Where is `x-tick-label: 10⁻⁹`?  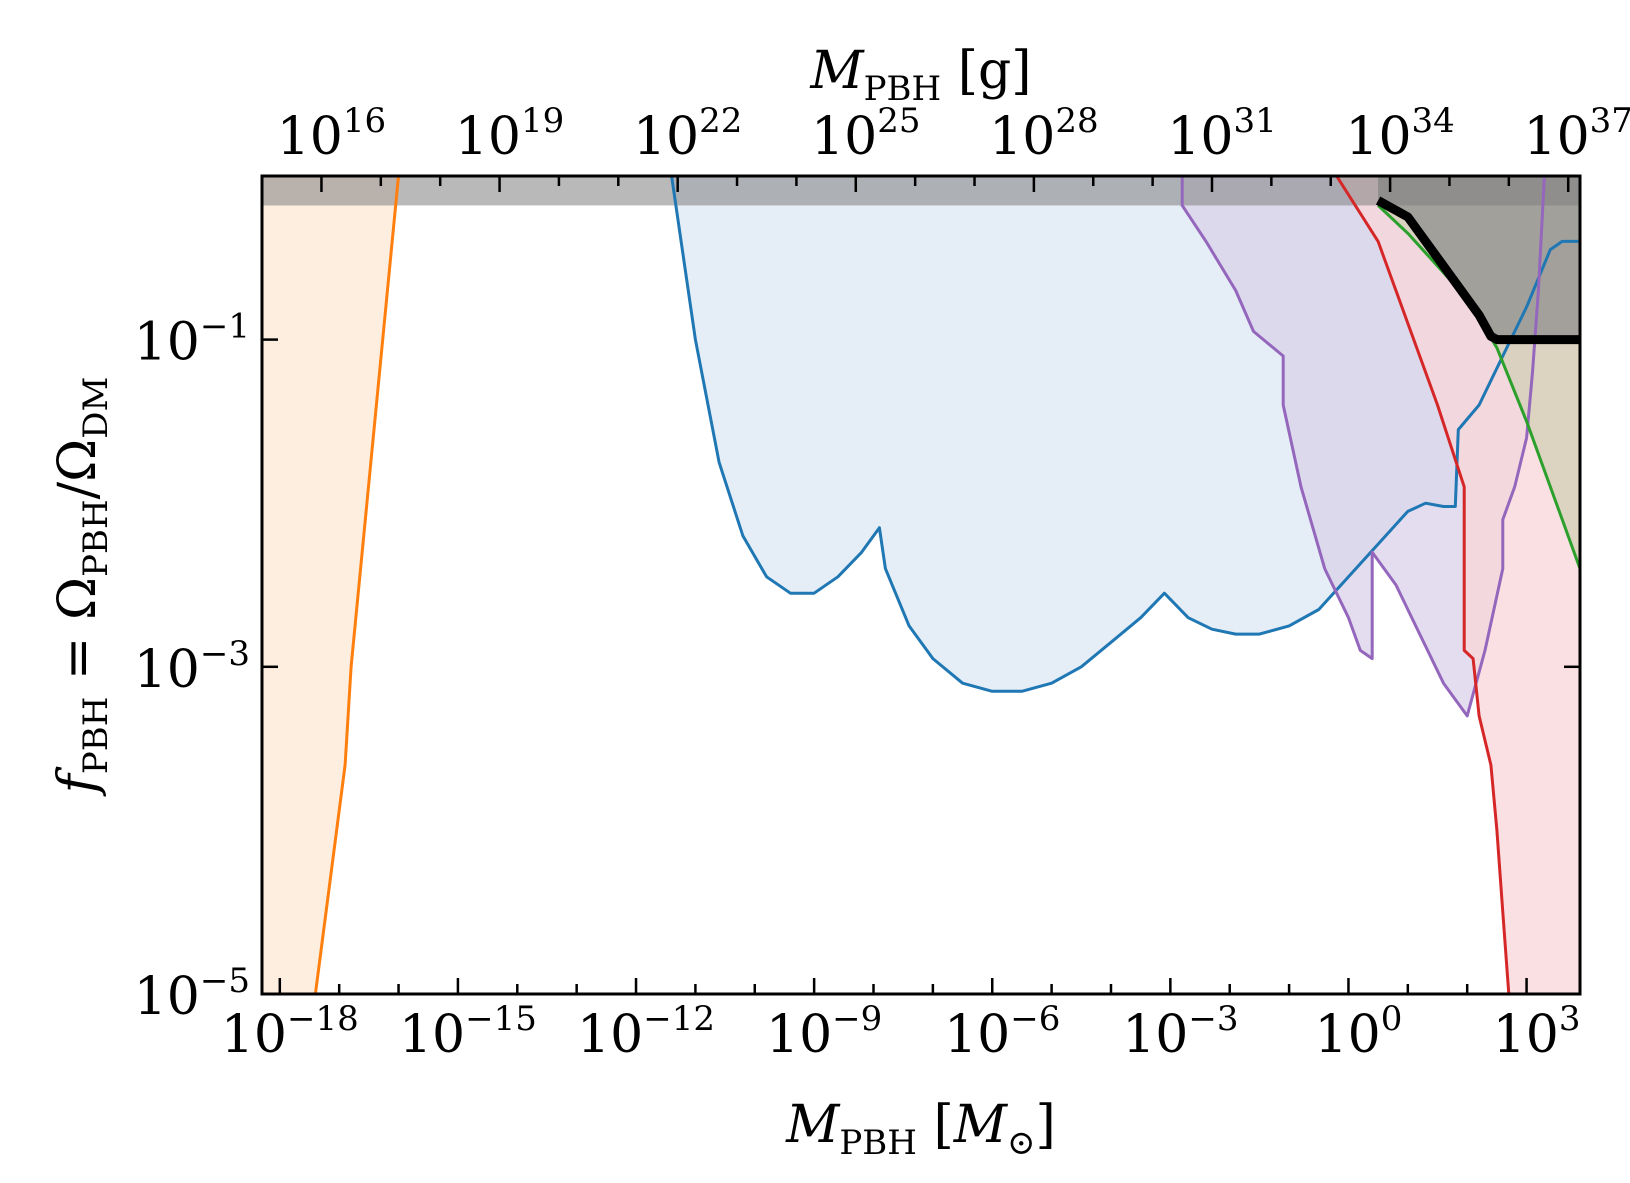 x-tick-label: 10⁻⁹ is located at coordinates (824, 1032).